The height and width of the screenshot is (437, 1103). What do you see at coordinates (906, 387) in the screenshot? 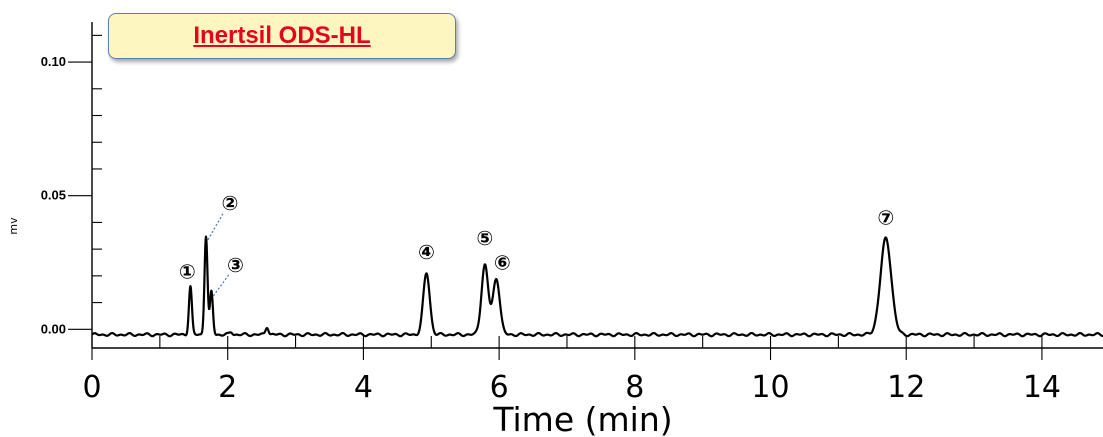
I see `x-tick-label: 12` at bounding box center [906, 387].